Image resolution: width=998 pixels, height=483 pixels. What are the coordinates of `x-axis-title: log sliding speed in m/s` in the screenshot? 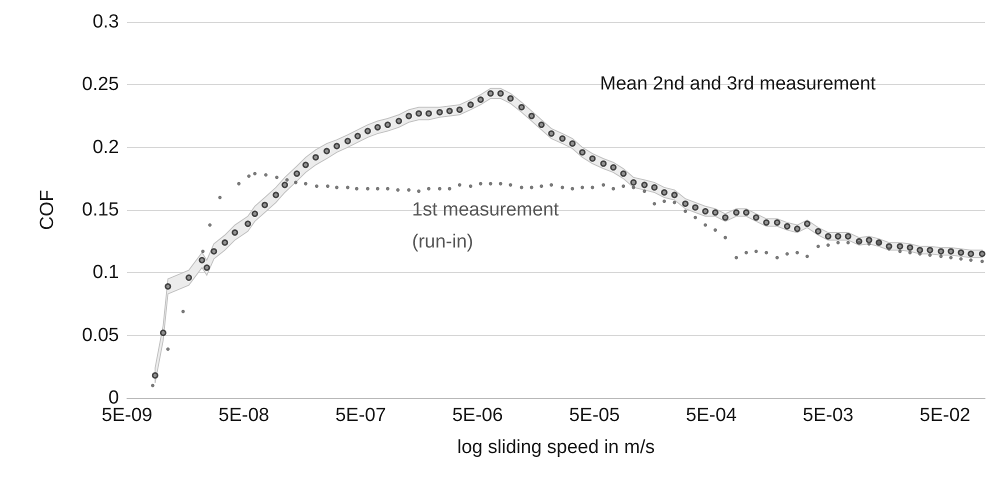 It's located at (556, 447).